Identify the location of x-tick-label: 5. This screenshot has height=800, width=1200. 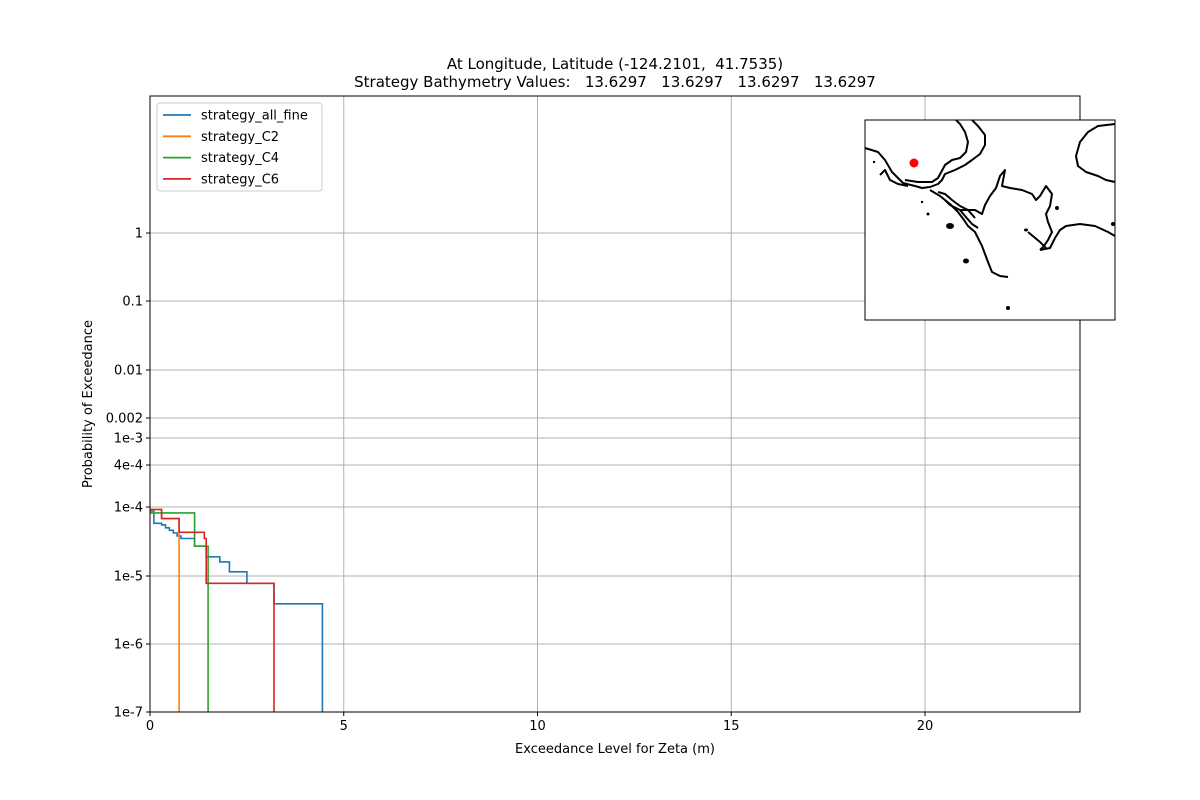
(344, 726).